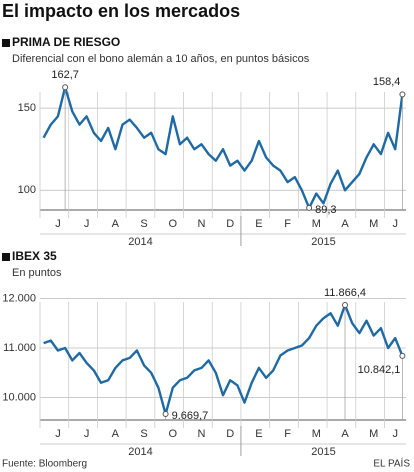 This screenshot has height=472, width=414. I want to click on y-tick-label: 11.000, so click(19, 348).